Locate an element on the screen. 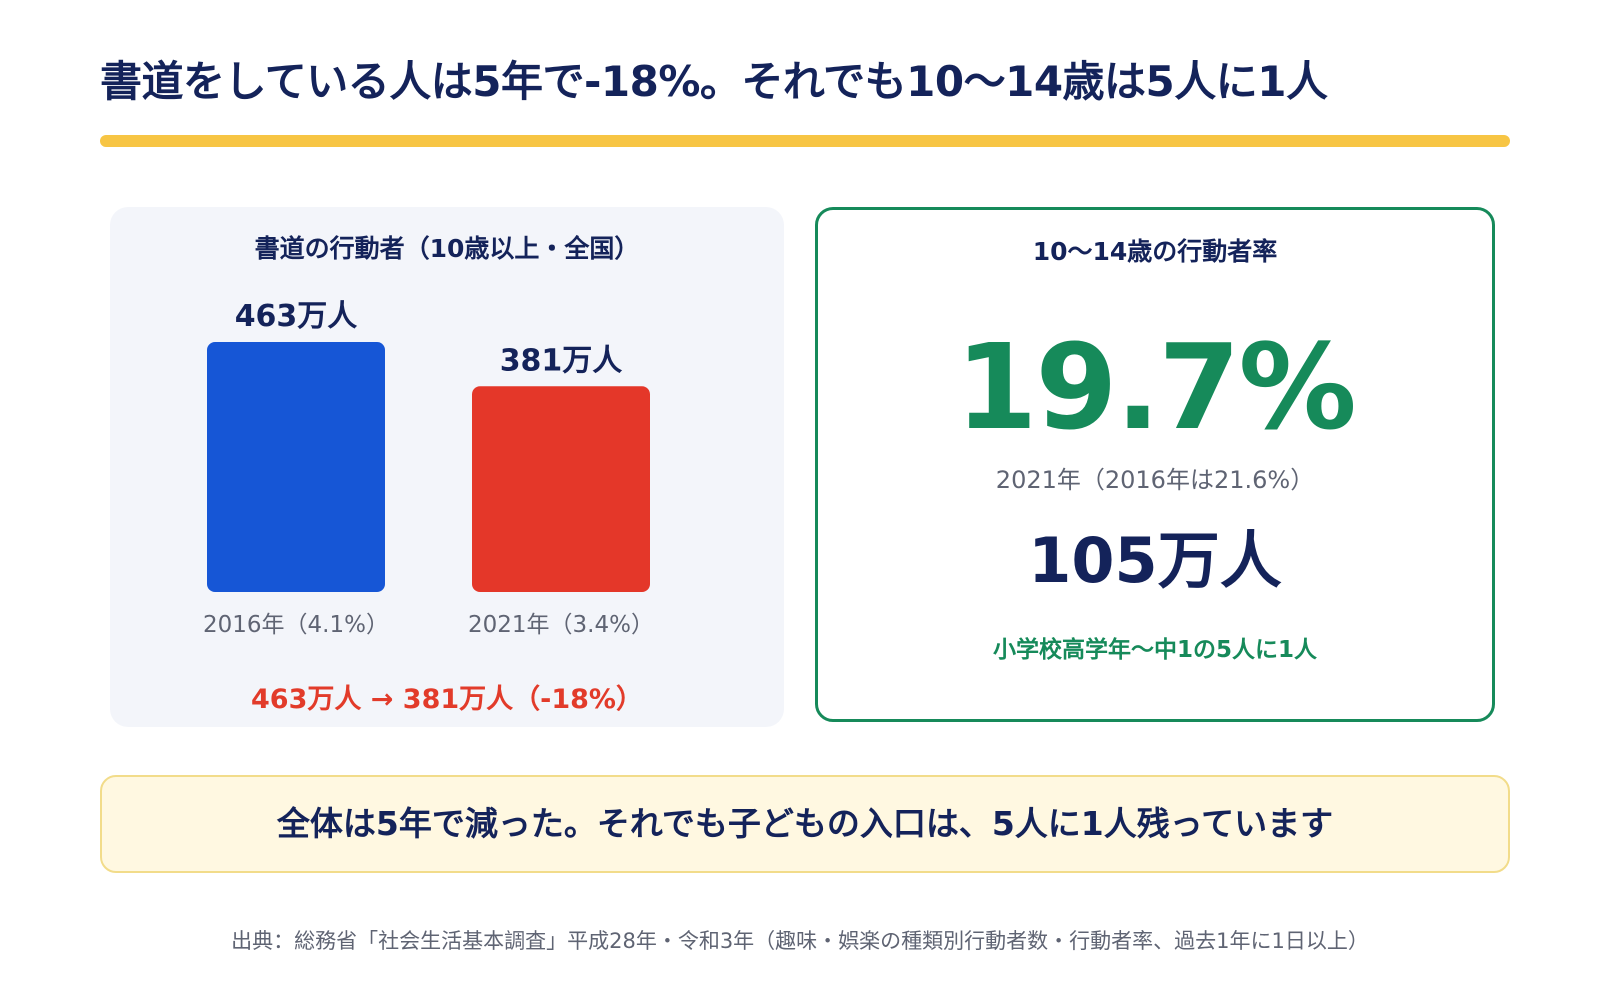 This screenshot has width=1600, height=1000. rate-note: 2021年（2016年は21.6%） is located at coordinates (1155, 480).